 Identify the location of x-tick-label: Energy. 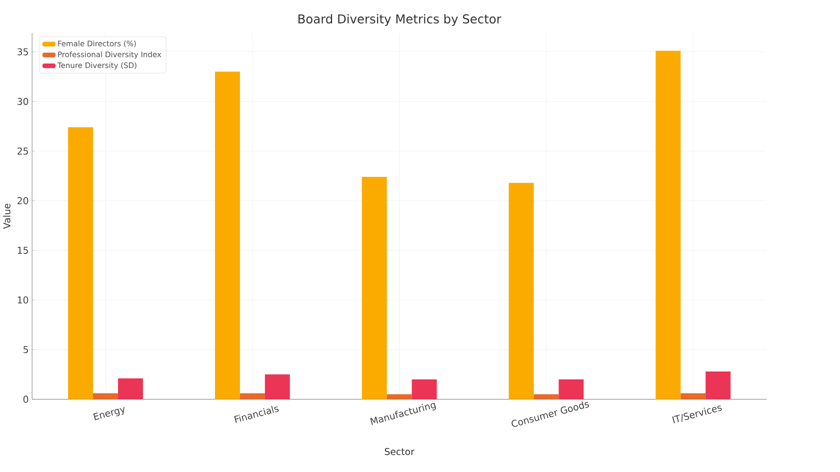
(108, 413).